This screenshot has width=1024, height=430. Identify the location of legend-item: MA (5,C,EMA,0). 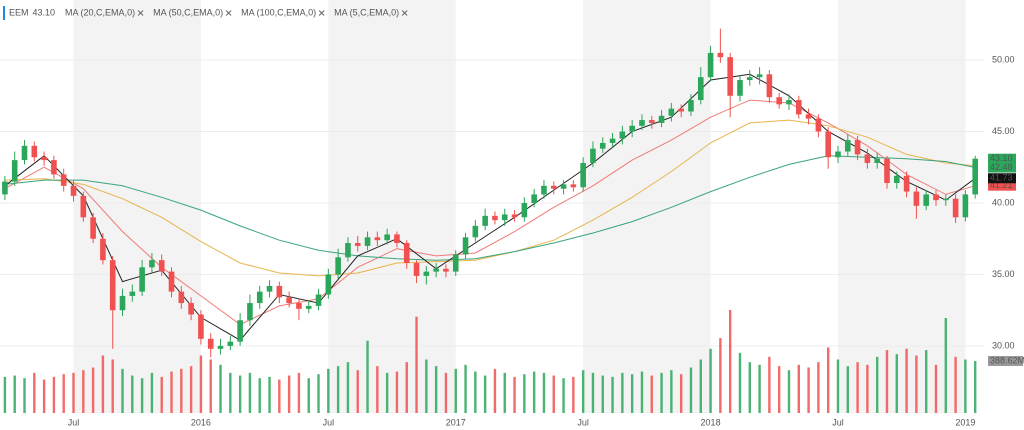
(366, 12).